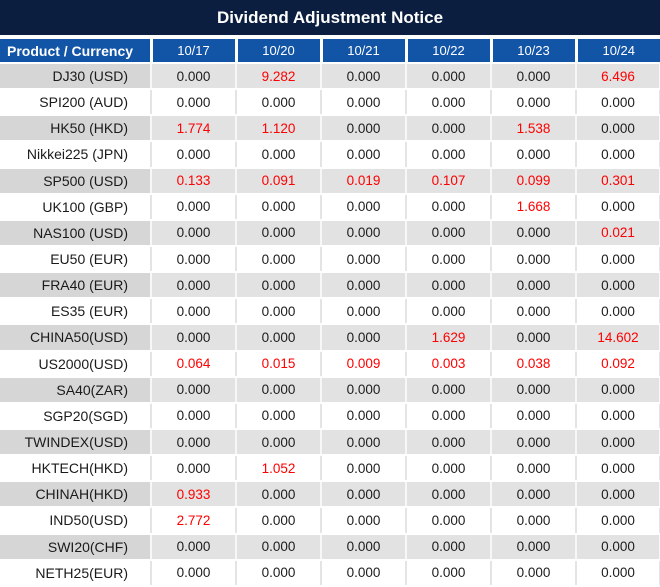  Describe the element at coordinates (76, 416) in the screenshot. I see `product-cell: SGP20(SGD)` at that location.